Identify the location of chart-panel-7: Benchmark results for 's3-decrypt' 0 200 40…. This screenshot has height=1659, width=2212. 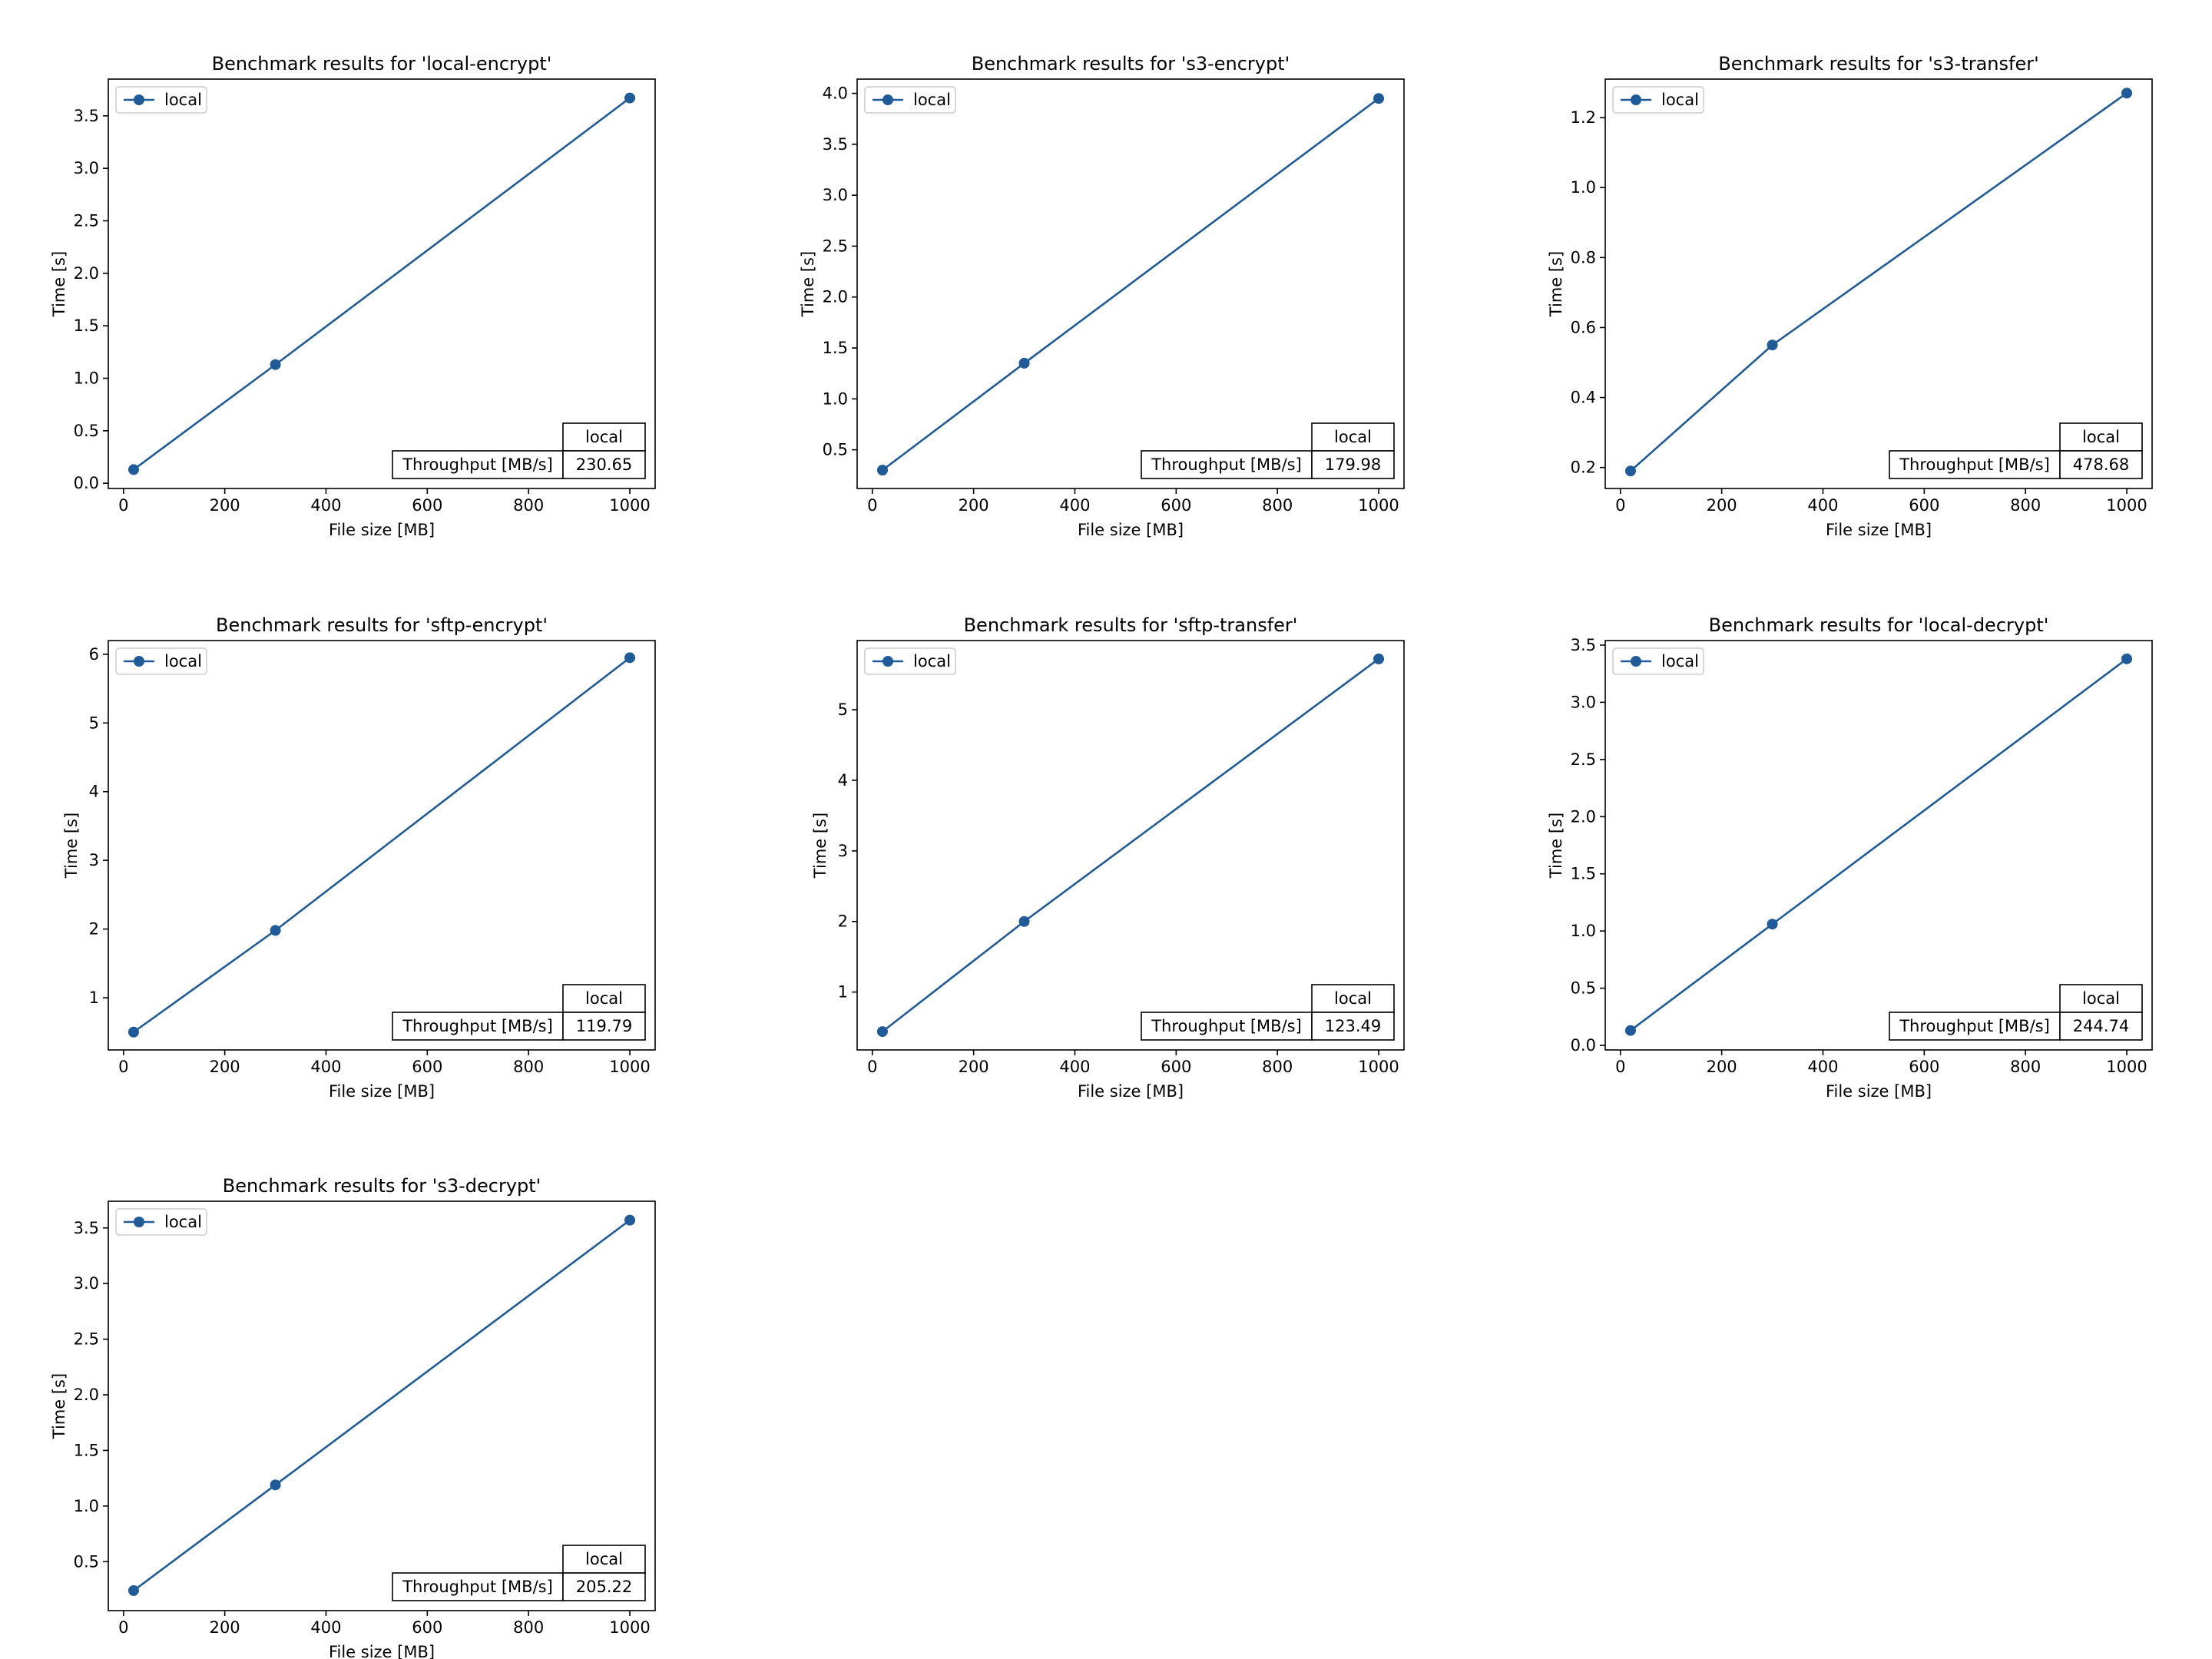
(353, 1417).